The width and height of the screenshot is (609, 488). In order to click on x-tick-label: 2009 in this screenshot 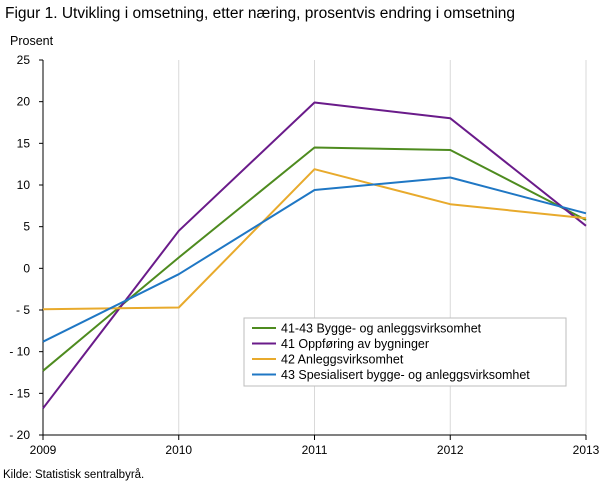, I will do `click(43, 450)`.